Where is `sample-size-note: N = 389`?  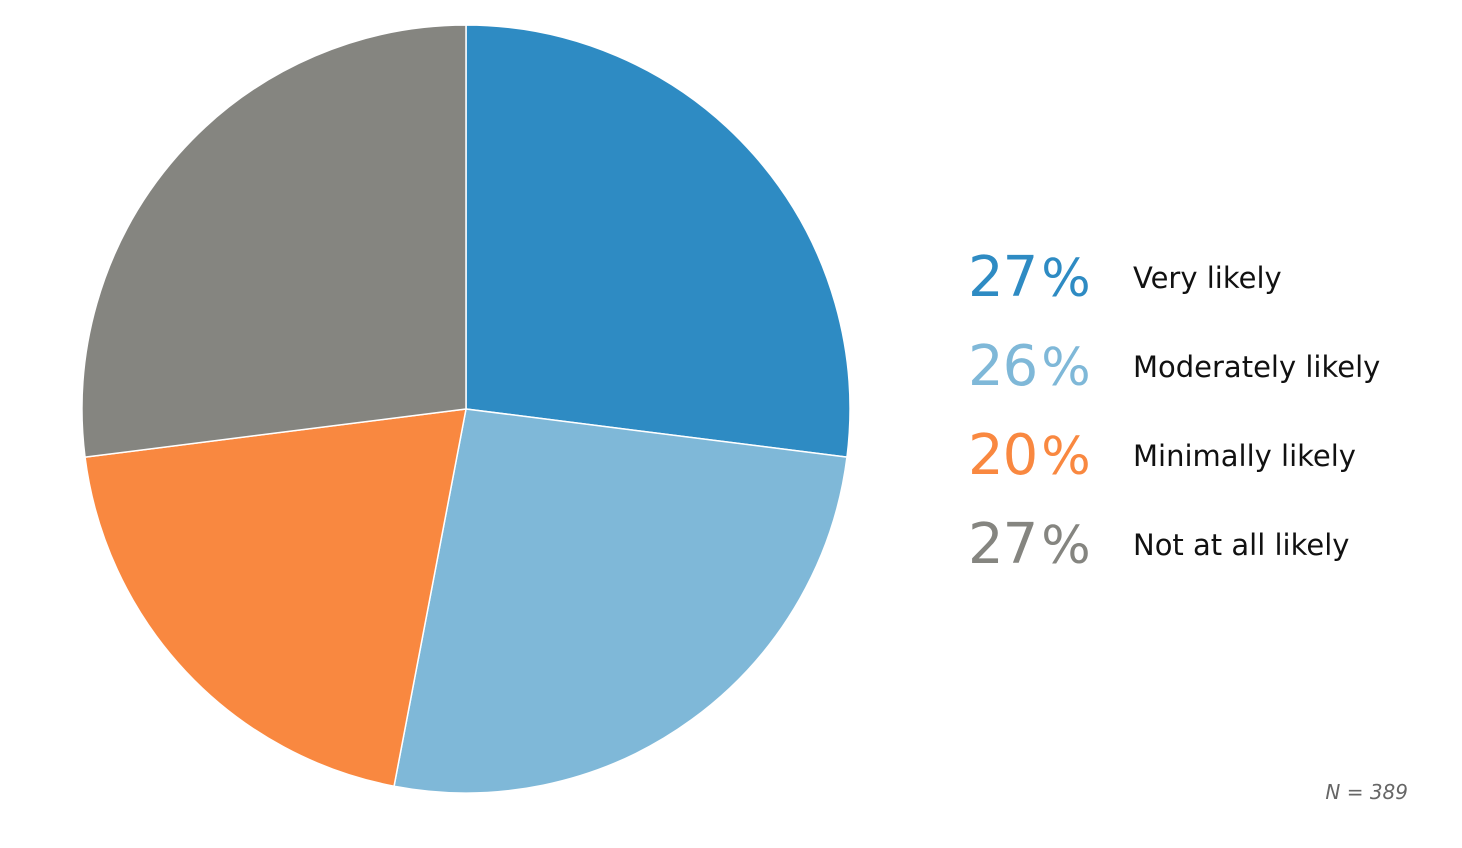 sample-size-note: N = 389 is located at coordinates (1366, 792).